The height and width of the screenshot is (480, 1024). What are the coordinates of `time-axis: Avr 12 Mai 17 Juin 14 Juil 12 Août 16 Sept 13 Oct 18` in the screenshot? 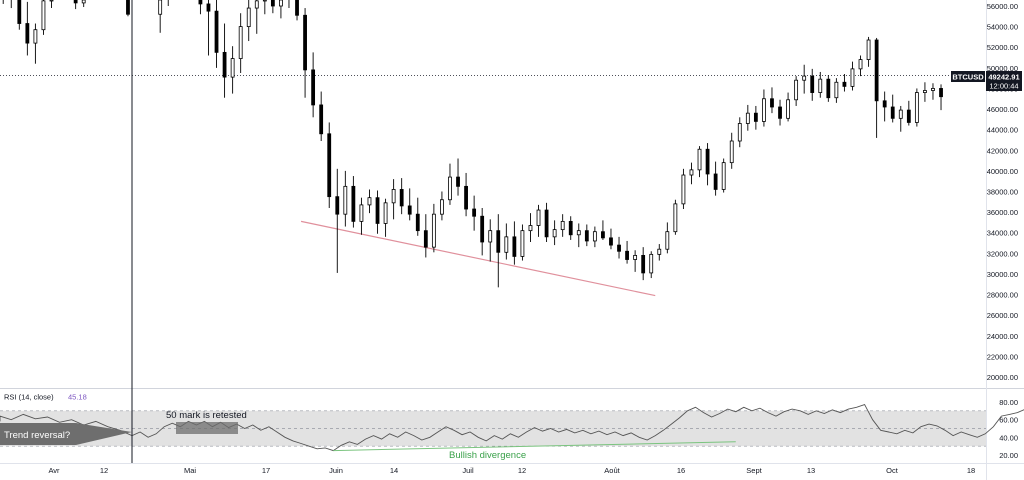 It's located at (511, 470).